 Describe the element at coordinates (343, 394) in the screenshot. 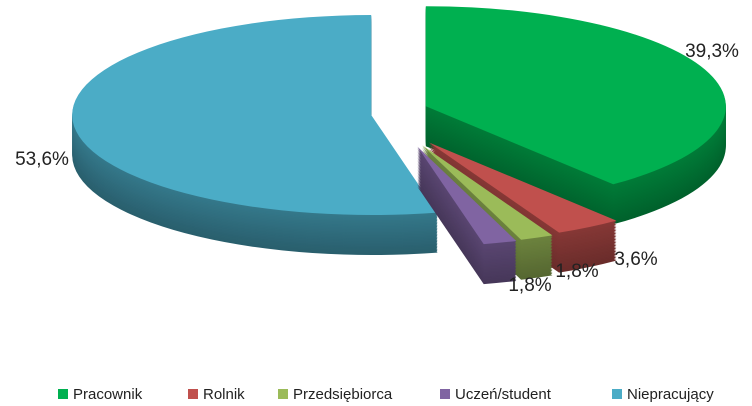

I see `legend-label: Przedsiębiorca` at that location.